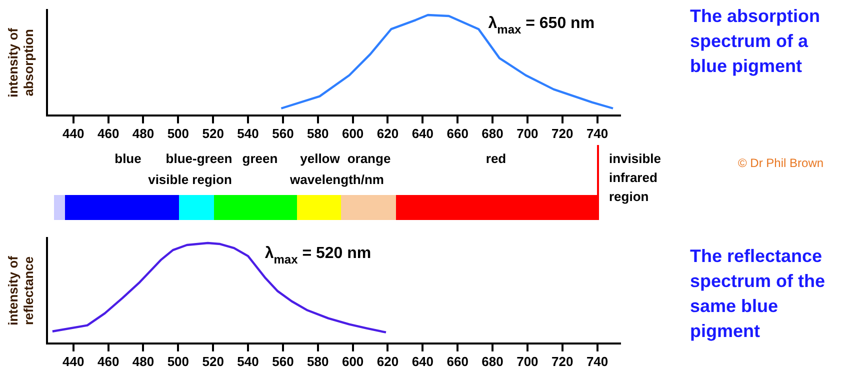  I want to click on text: The absorption spectrum of a blue pigment, so click(755, 41).